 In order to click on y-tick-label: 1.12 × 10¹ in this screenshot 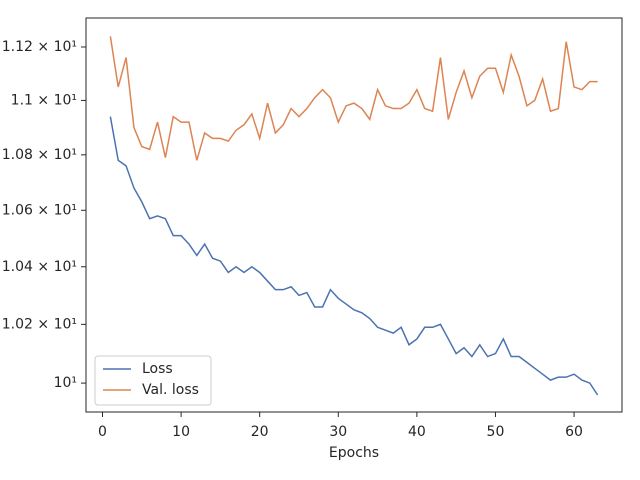, I will do `click(39, 47)`.